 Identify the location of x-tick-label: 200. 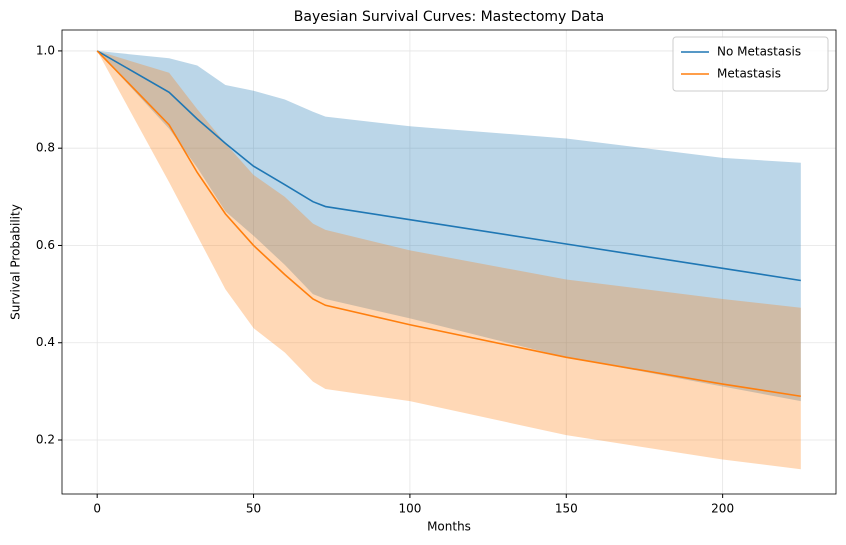
(722, 509).